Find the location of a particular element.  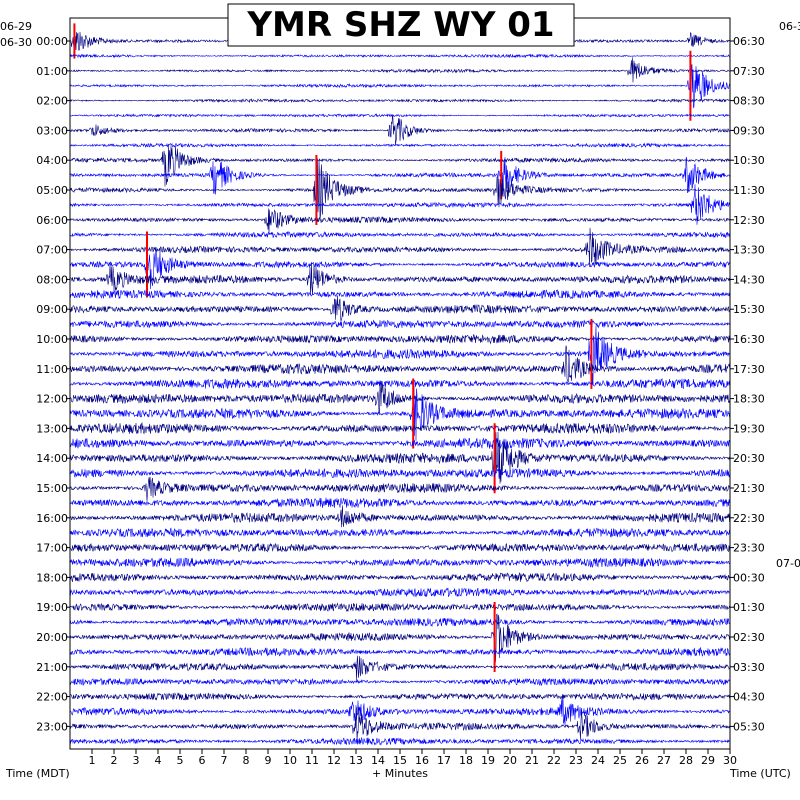

right-hour-label: 03:30 is located at coordinates (749, 667).